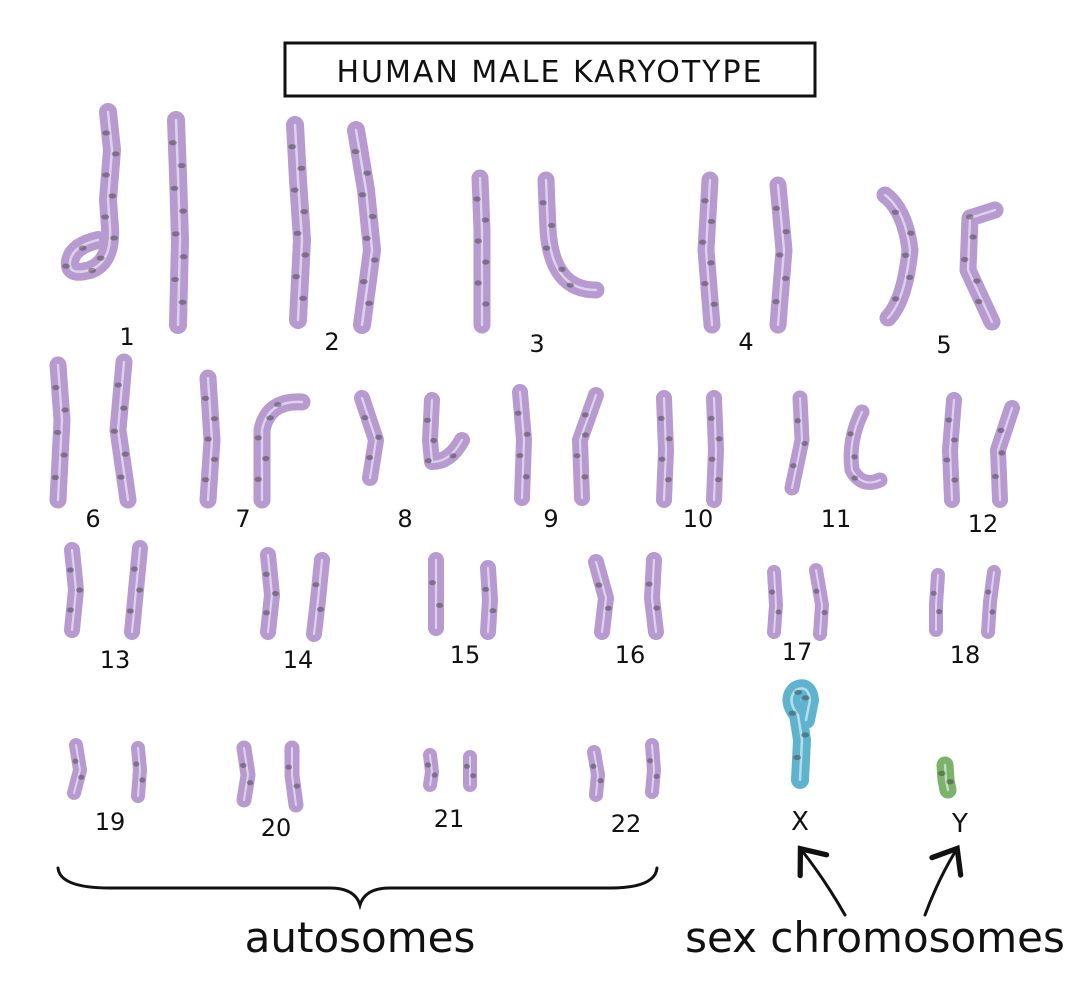  I want to click on chromosome-6-b, so click(123, 431).